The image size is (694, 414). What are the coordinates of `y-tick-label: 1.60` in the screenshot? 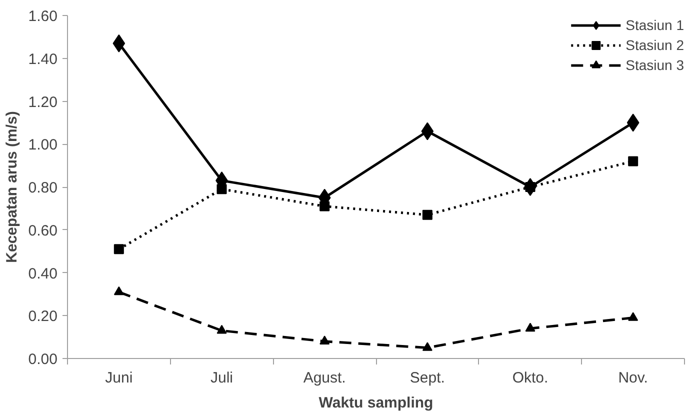 It's located at (43, 16).